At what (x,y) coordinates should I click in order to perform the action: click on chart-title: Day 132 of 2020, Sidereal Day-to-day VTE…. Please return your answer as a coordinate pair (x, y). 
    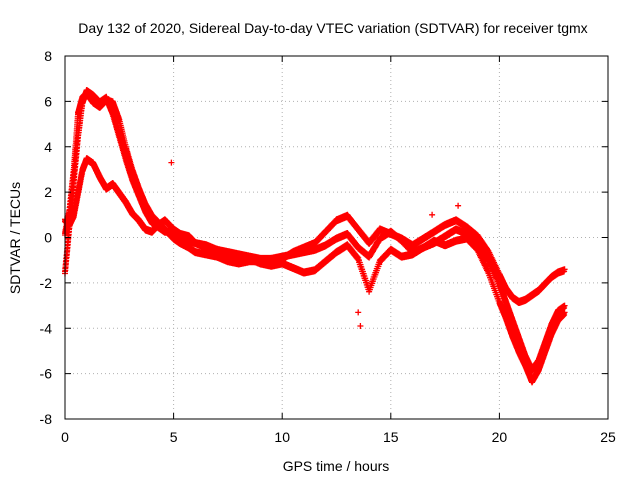
    Looking at the image, I should click on (332, 28).